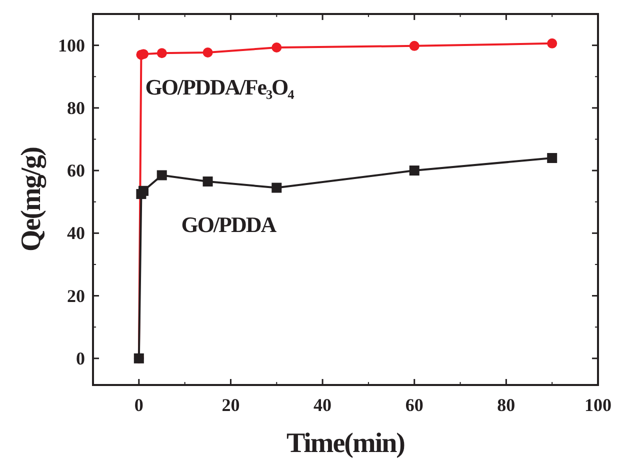 The width and height of the screenshot is (618, 466). I want to click on y-tick-label: 0, so click(80, 358).